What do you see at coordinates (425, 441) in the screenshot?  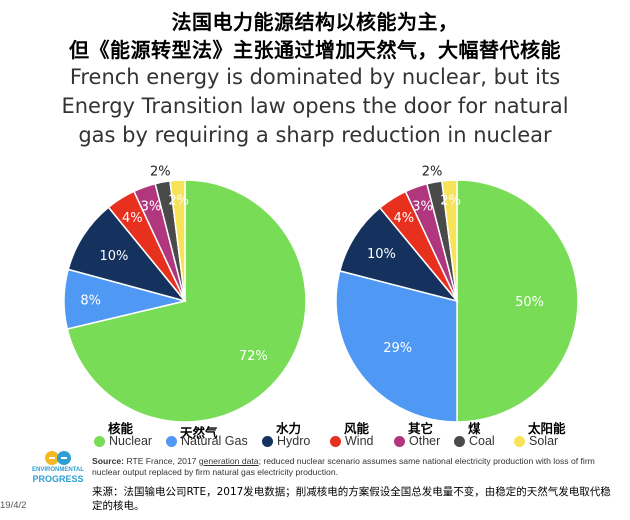 I see `legend-label-en: Other` at bounding box center [425, 441].